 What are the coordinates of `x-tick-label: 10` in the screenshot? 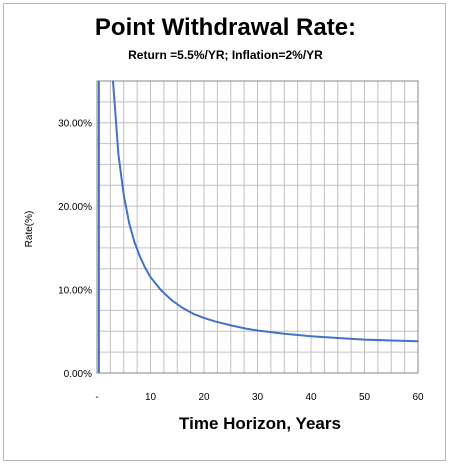 It's located at (151, 397).